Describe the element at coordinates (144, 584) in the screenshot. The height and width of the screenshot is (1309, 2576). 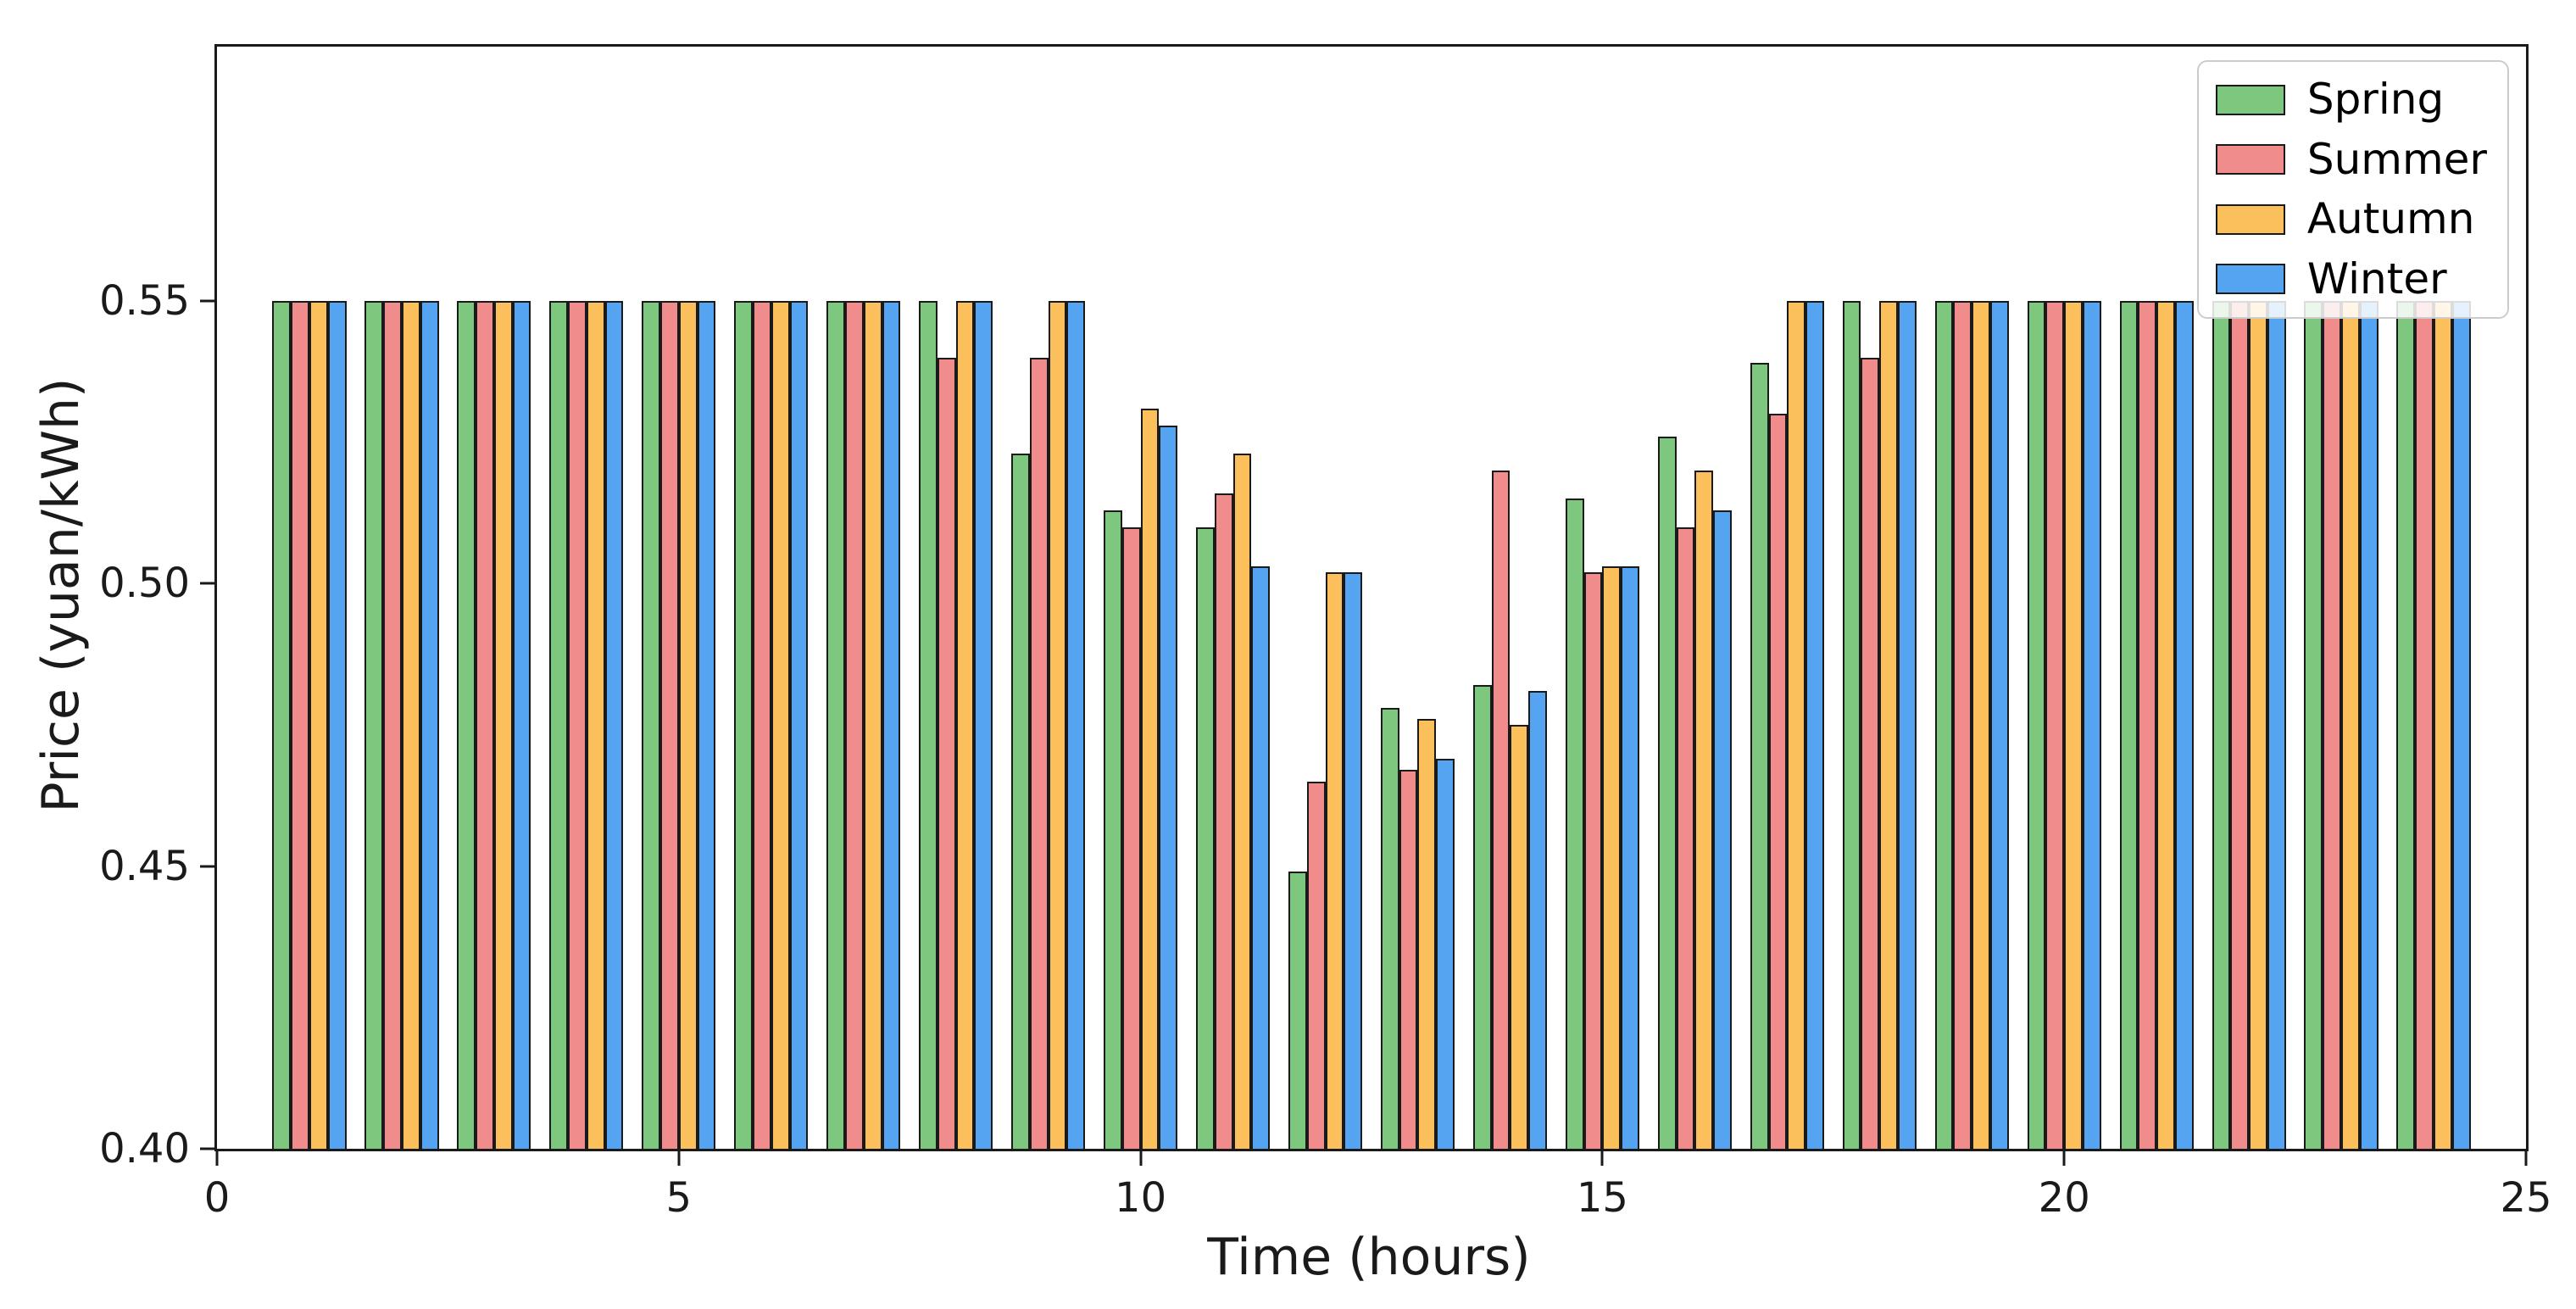
I see `y-tick-label: 0.50` at that location.